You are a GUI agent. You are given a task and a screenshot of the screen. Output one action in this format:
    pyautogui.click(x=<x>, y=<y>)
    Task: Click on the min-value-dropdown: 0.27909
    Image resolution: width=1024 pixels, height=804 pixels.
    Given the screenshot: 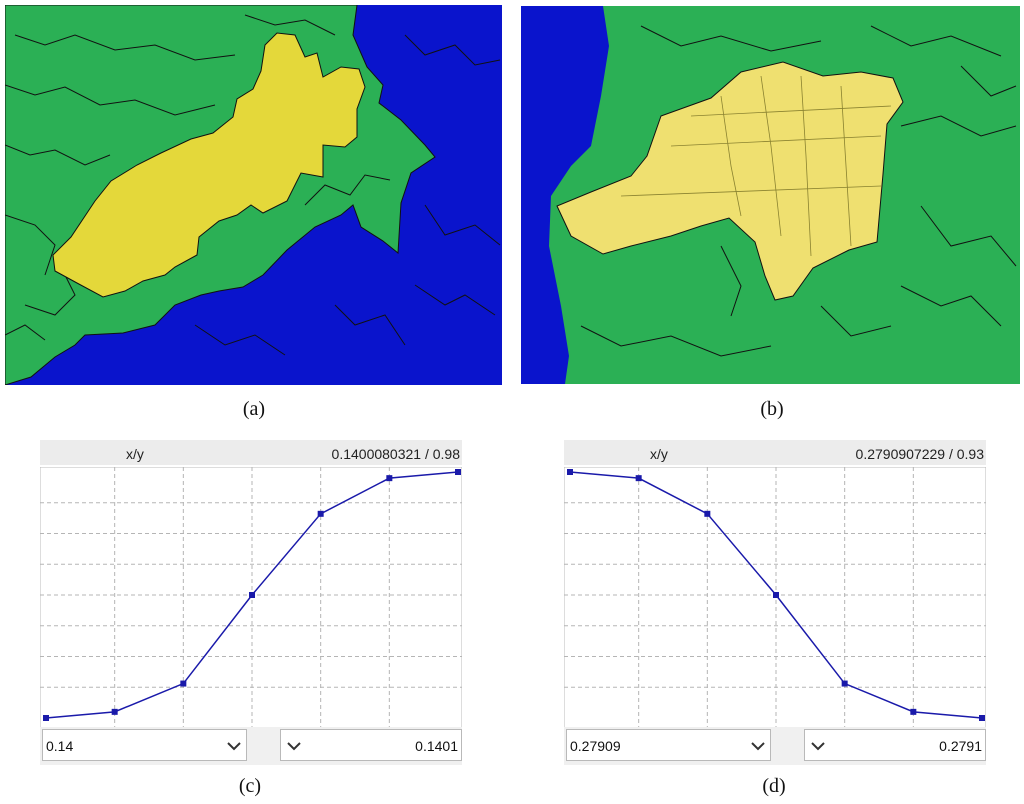 What is the action you would take?
    pyautogui.click(x=668, y=745)
    